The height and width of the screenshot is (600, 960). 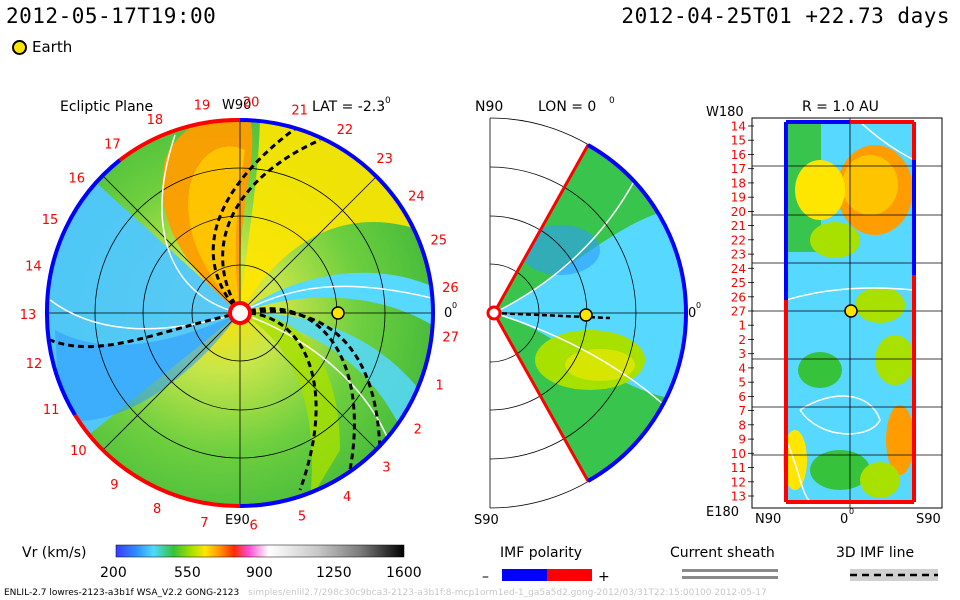 What do you see at coordinates (28, 315) in the screenshot?
I see `carrington-label: 13` at bounding box center [28, 315].